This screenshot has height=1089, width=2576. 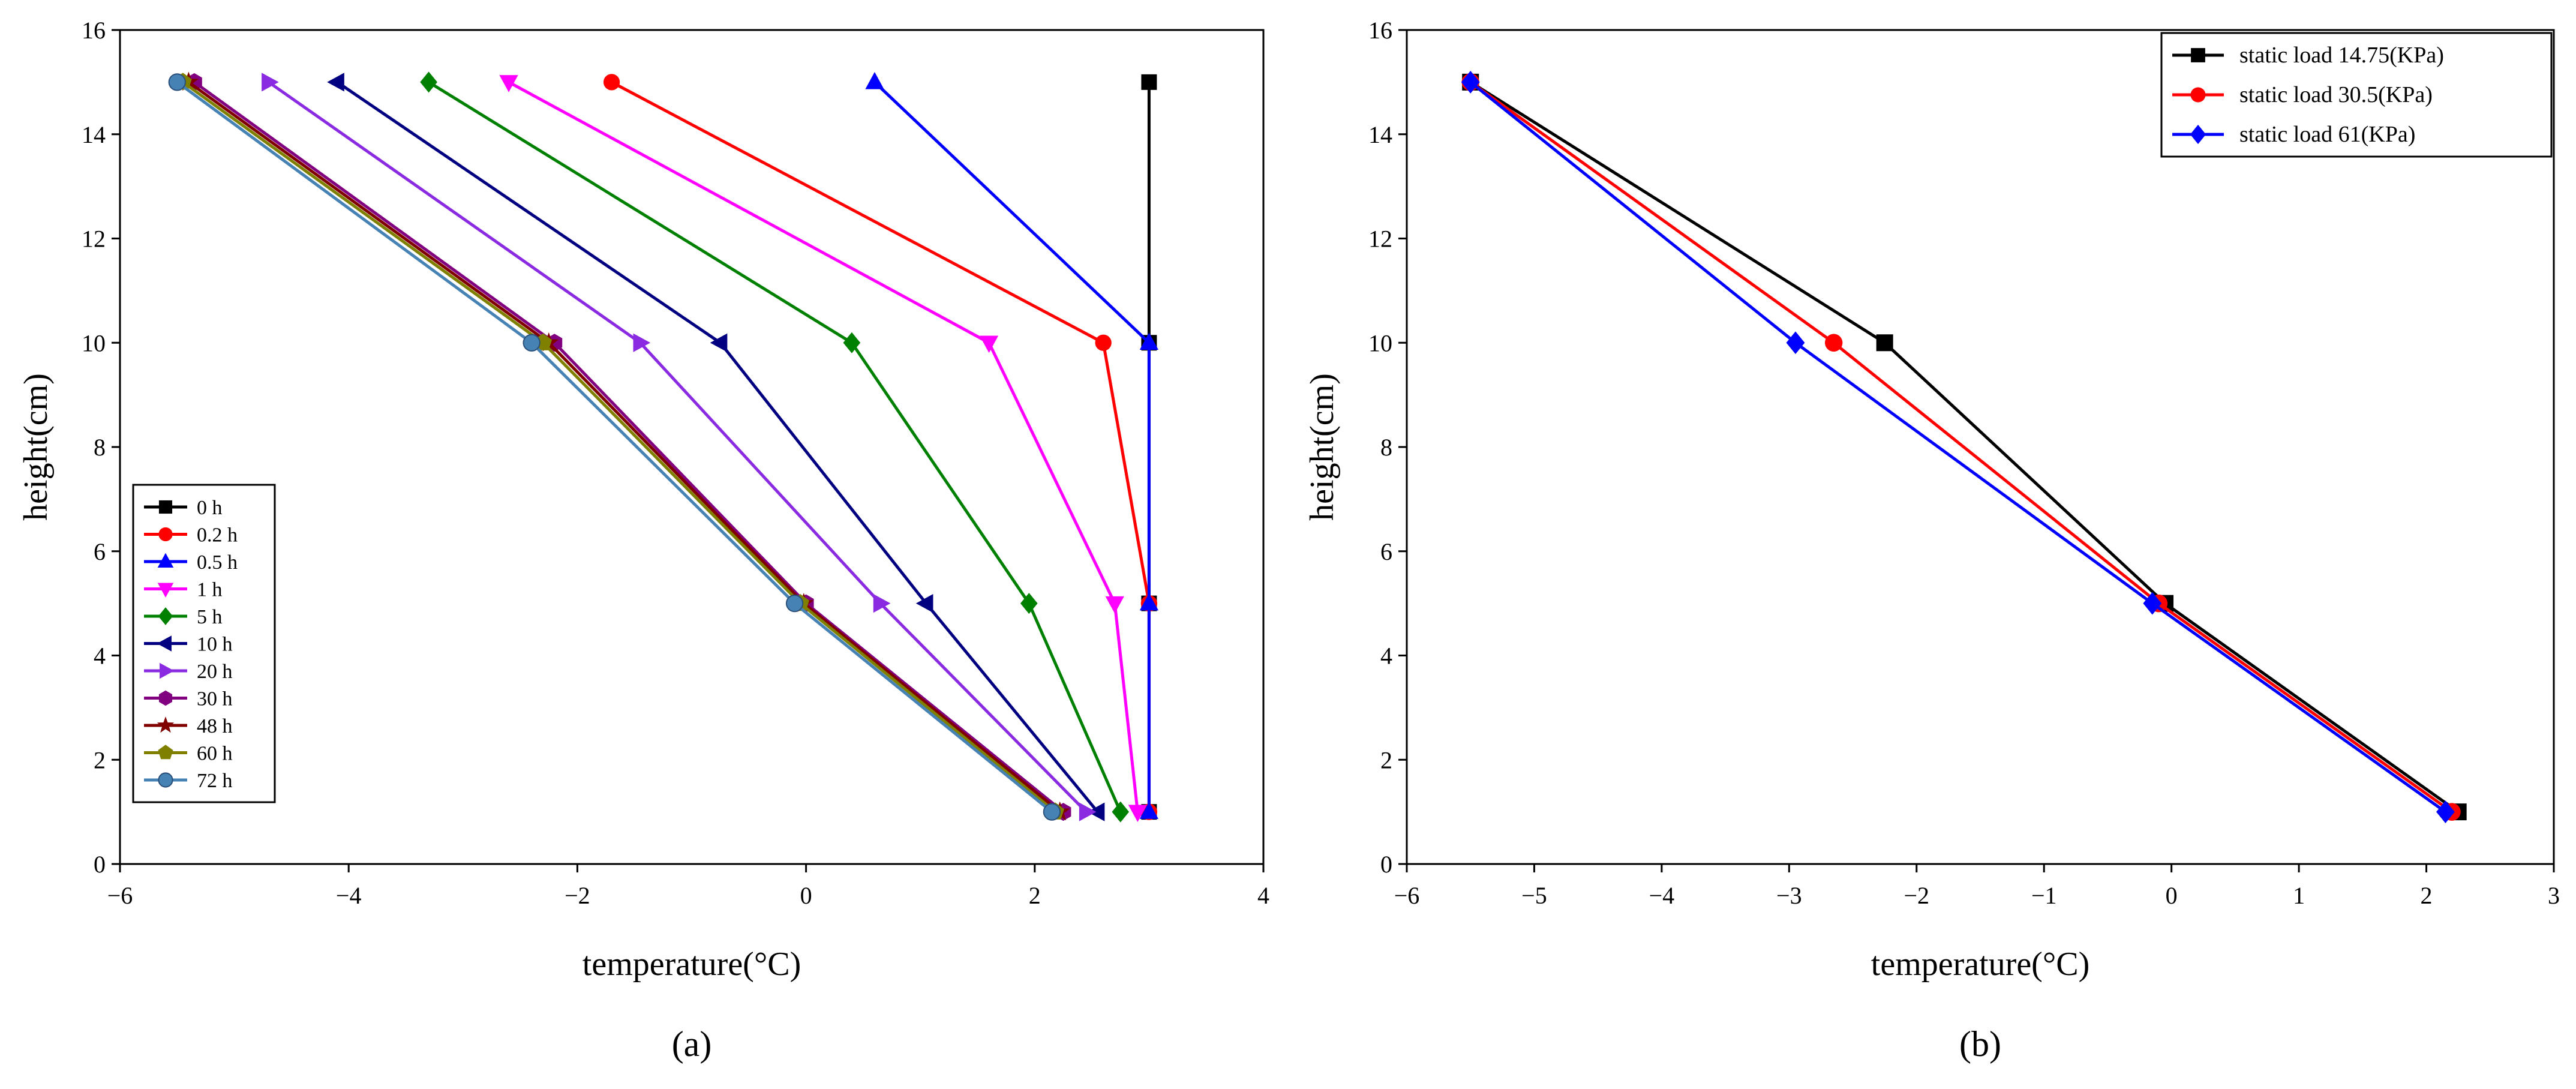 What do you see at coordinates (2554, 895) in the screenshot?
I see `x-tick-label: 3` at bounding box center [2554, 895].